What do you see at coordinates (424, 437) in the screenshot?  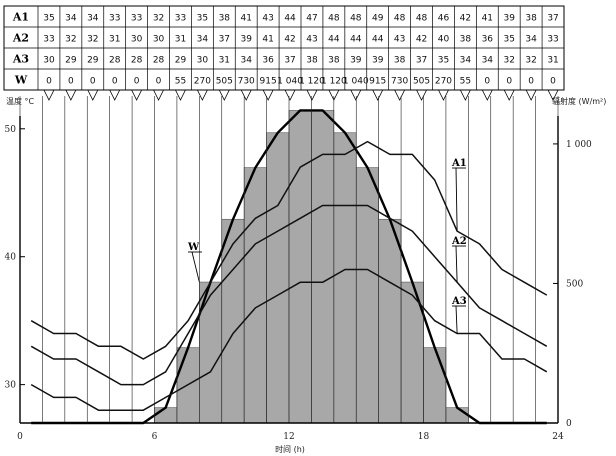 I see `x-tick-label: 18` at bounding box center [424, 437].